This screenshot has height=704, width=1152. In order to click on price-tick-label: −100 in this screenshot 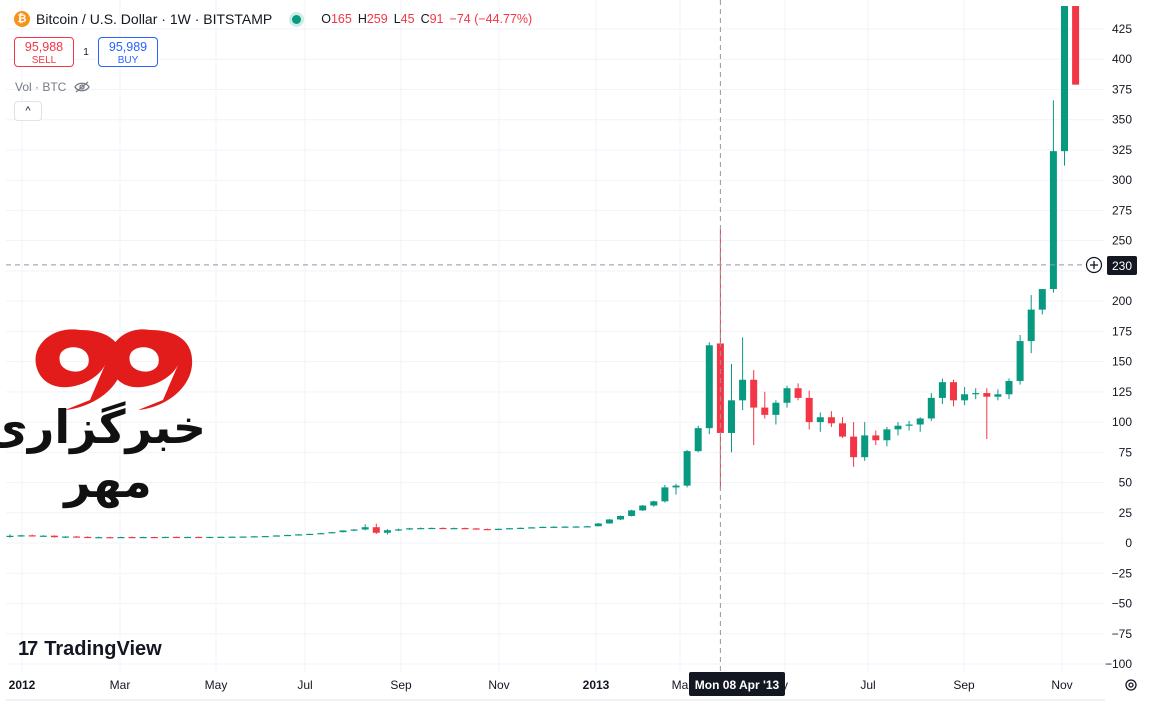, I will do `click(1118, 664)`.